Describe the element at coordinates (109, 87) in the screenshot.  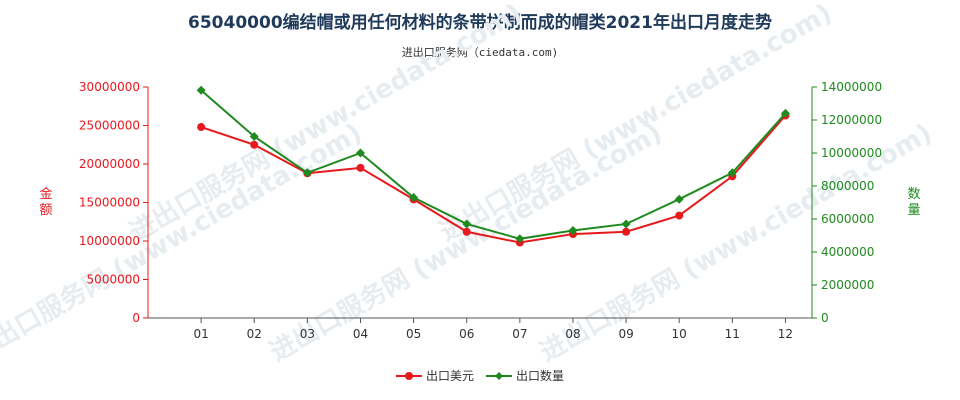
I see `left-axis-tick-label: 30000000` at that location.